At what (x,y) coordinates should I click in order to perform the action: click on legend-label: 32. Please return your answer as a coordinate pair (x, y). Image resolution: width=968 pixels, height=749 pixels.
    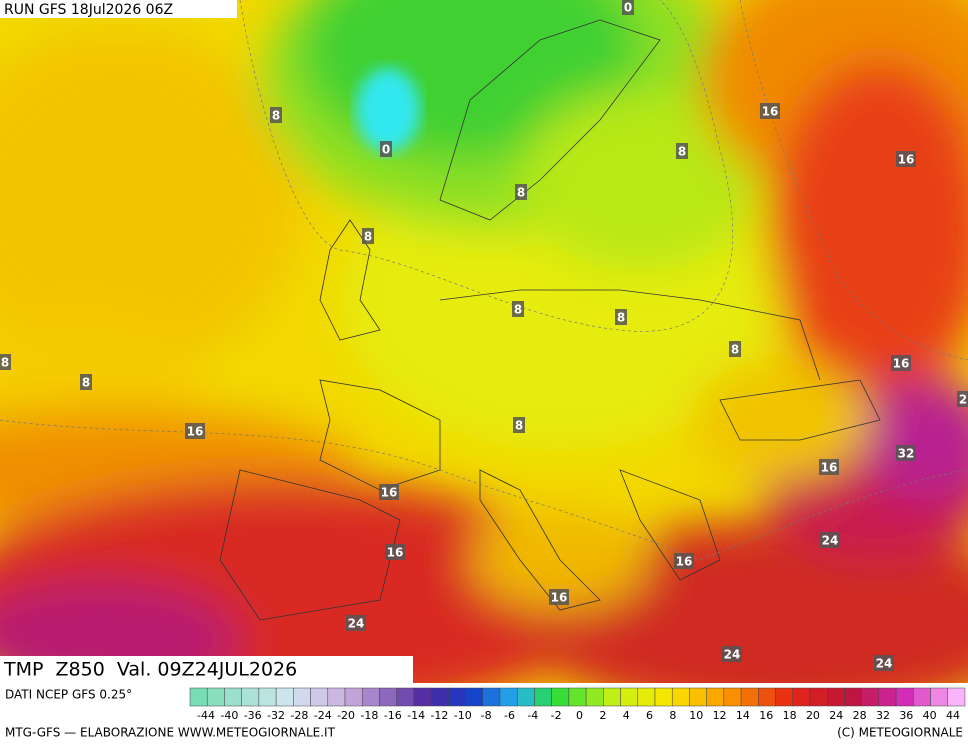
    Looking at the image, I should click on (883, 715).